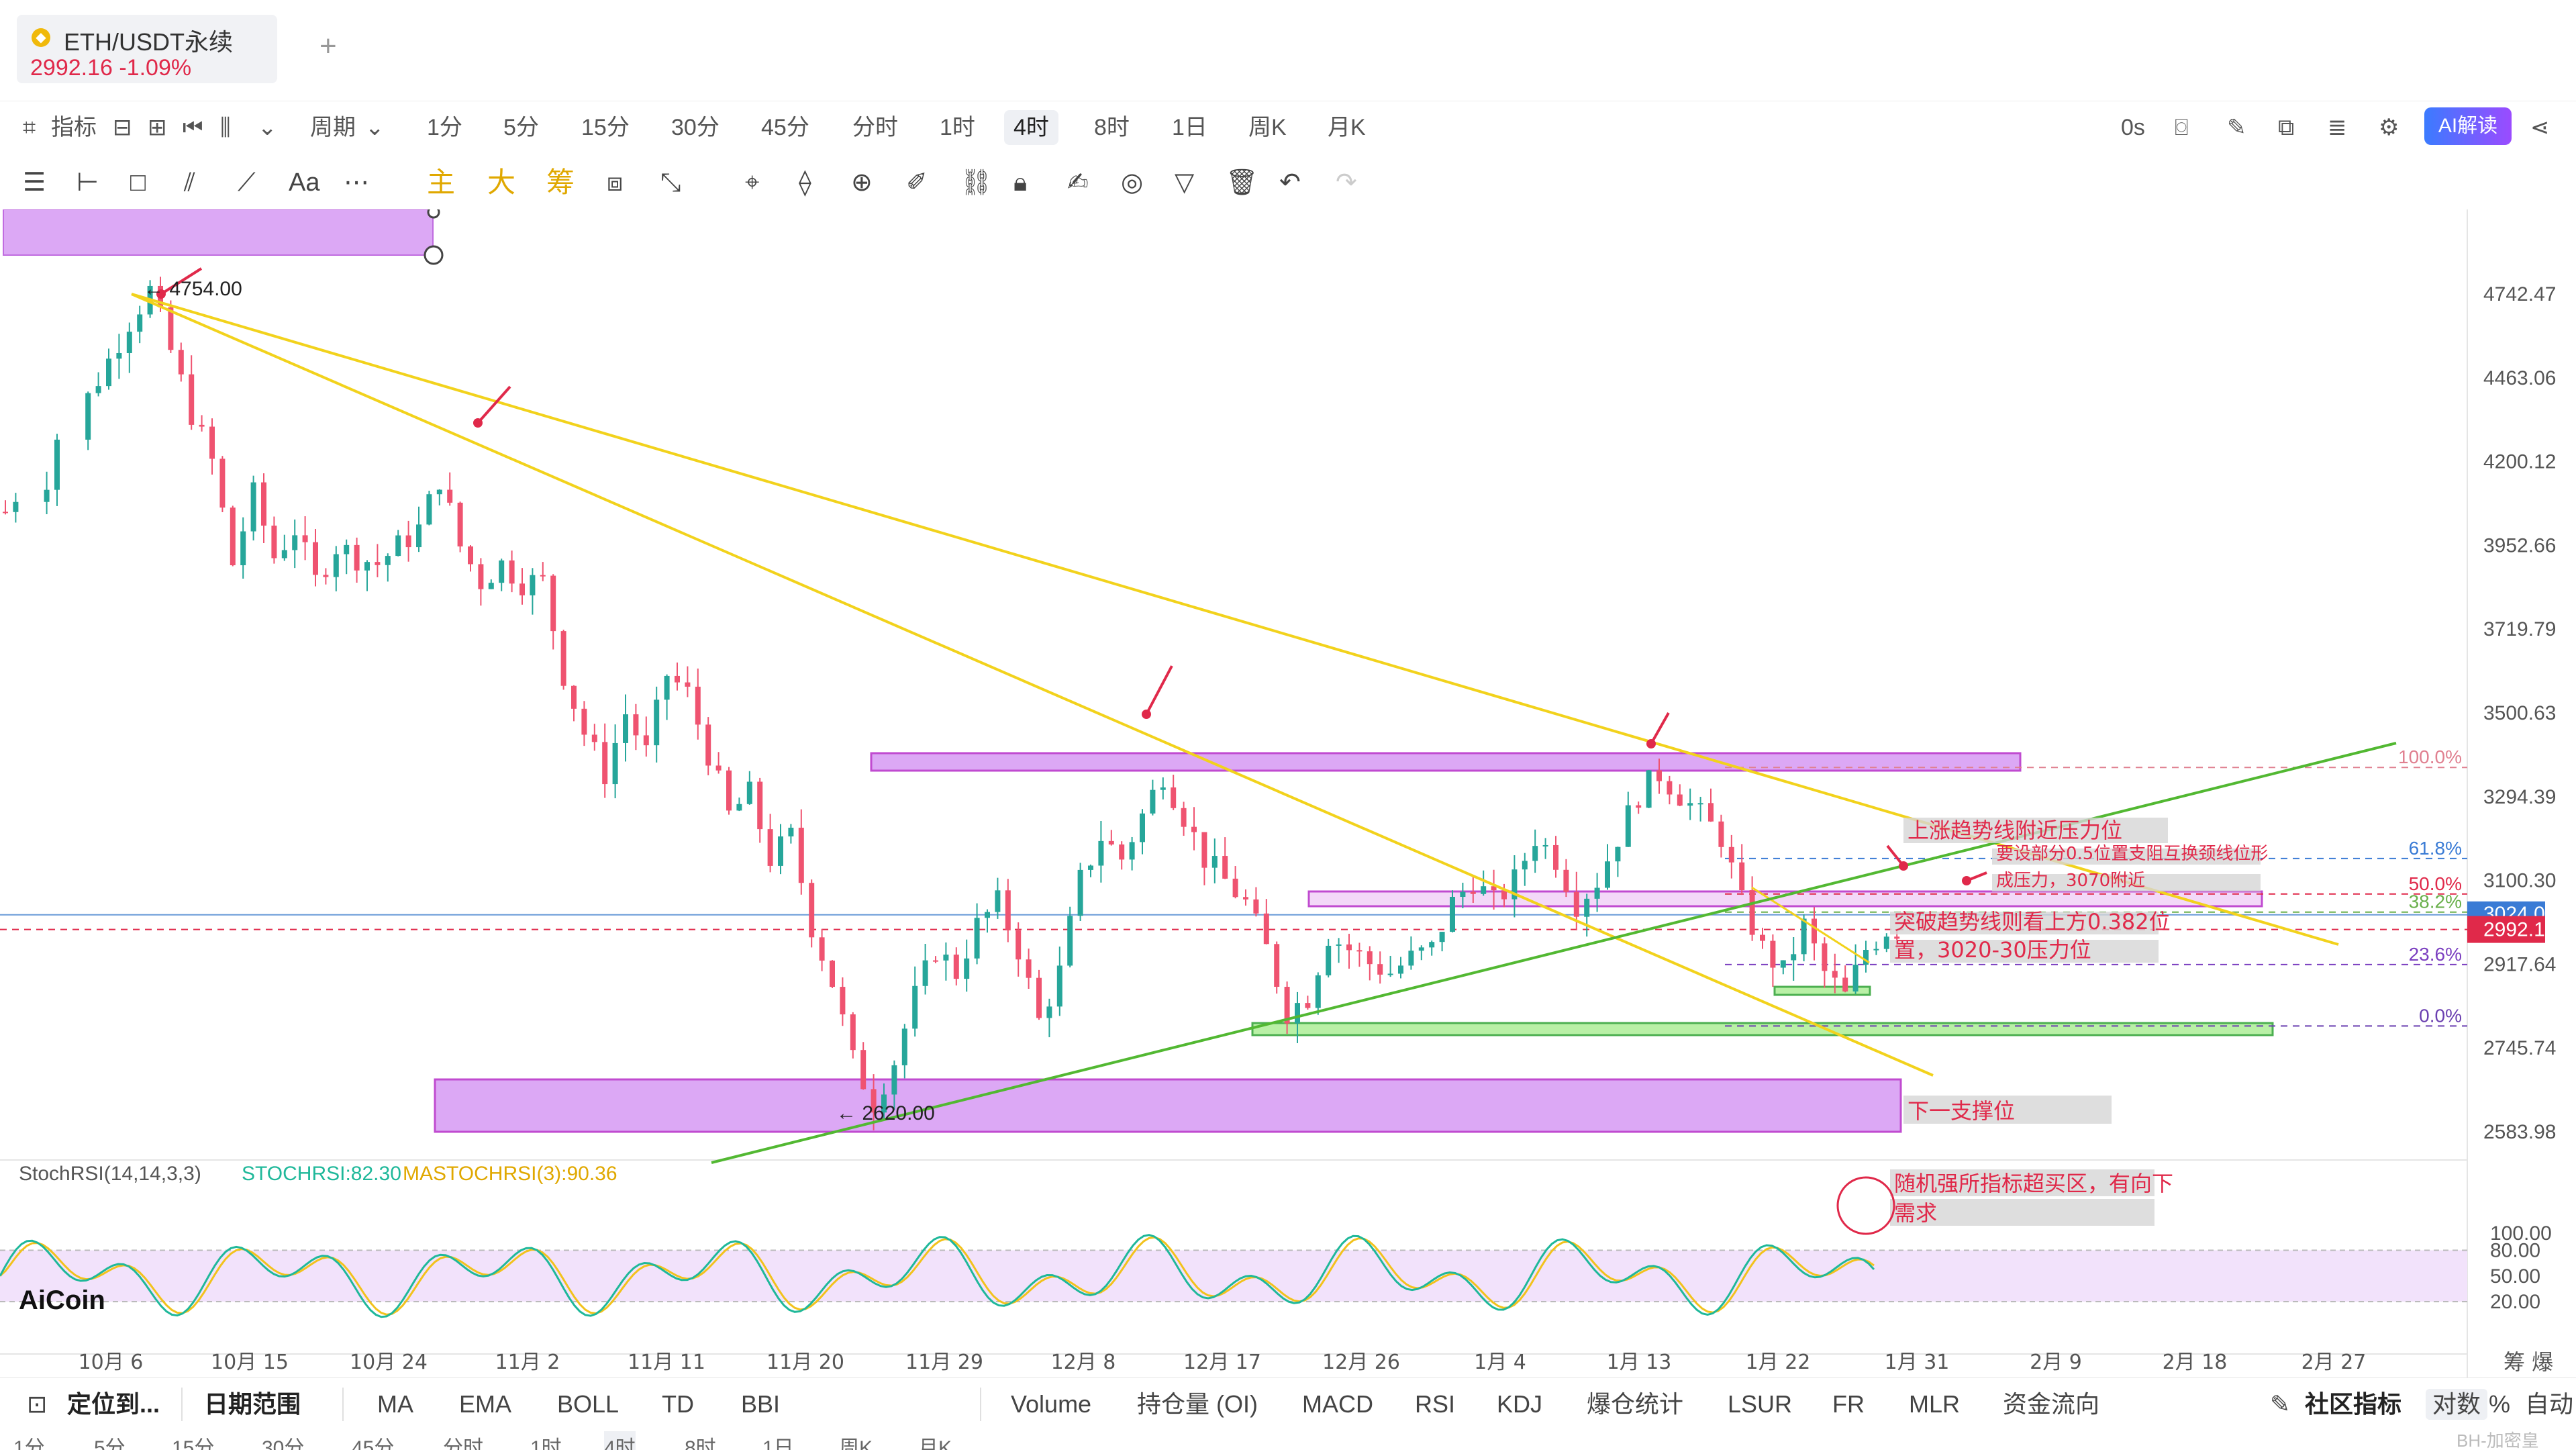 The height and width of the screenshot is (1452, 2576). I want to click on interval-1h: 1时, so click(957, 128).